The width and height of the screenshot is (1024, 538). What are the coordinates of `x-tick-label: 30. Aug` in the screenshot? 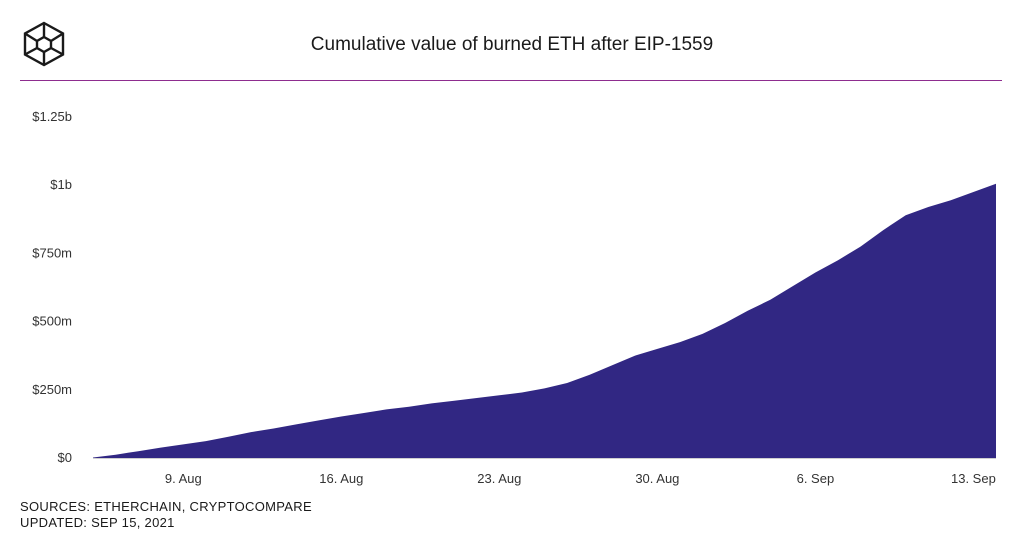 It's located at (657, 478).